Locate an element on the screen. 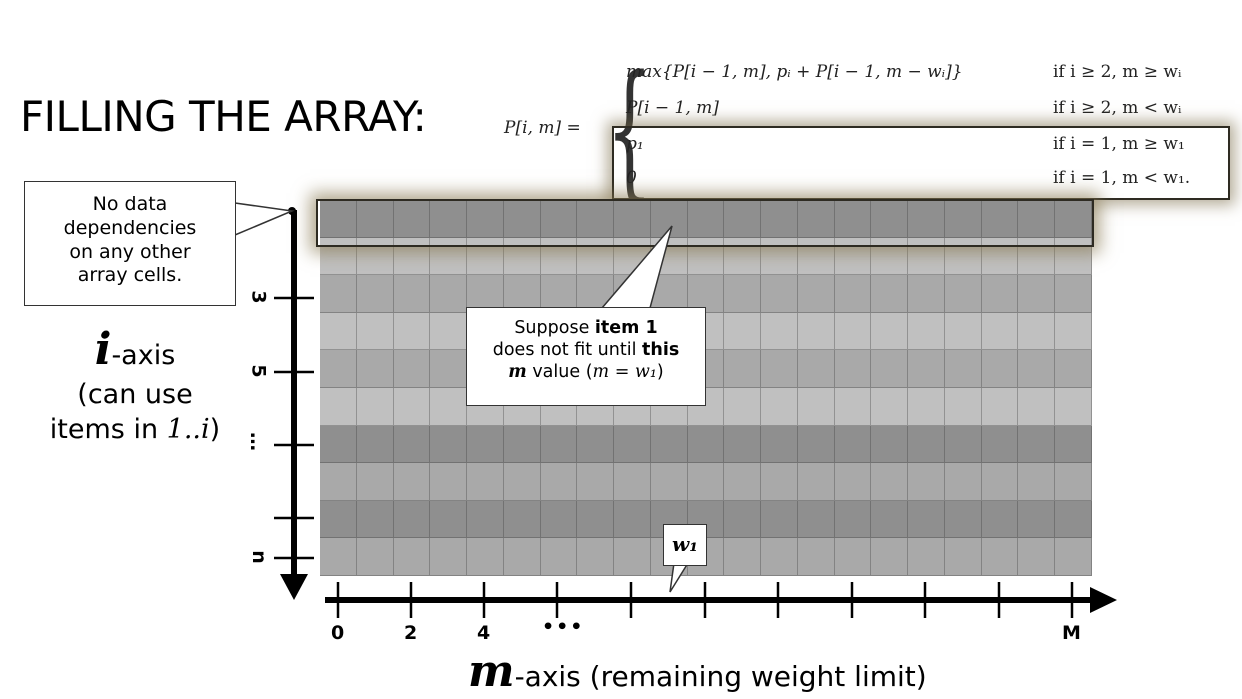 The image size is (1242, 699). case-3-cond: if i = 1, m ≥ w₁ is located at coordinates (1119, 144).